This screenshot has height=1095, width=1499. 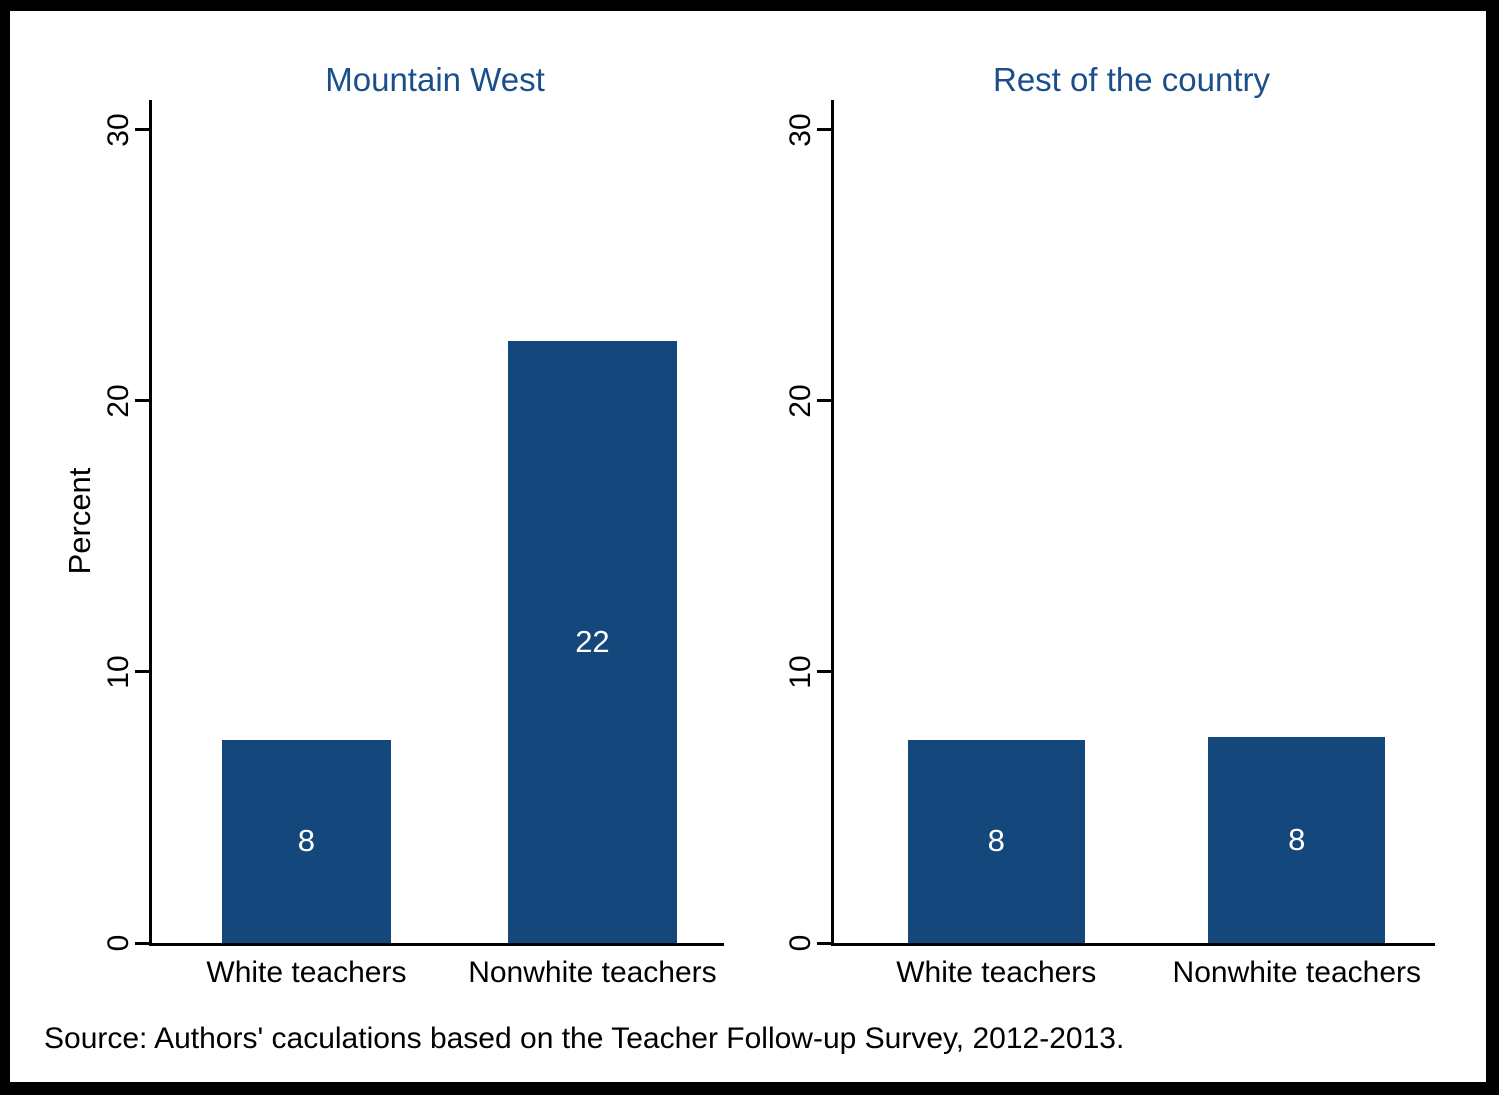 I want to click on y-axis-title: Percent, so click(x=79, y=521).